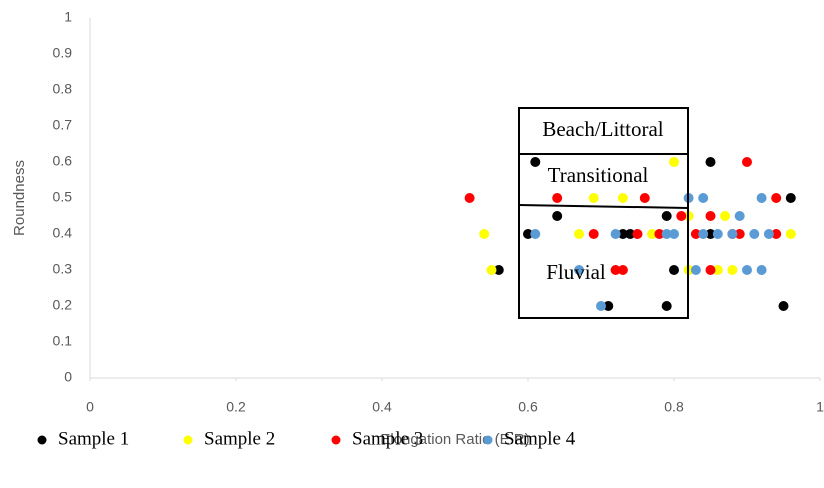 This screenshot has width=824, height=488. I want to click on y-tick-label: 0.8, so click(63, 89).